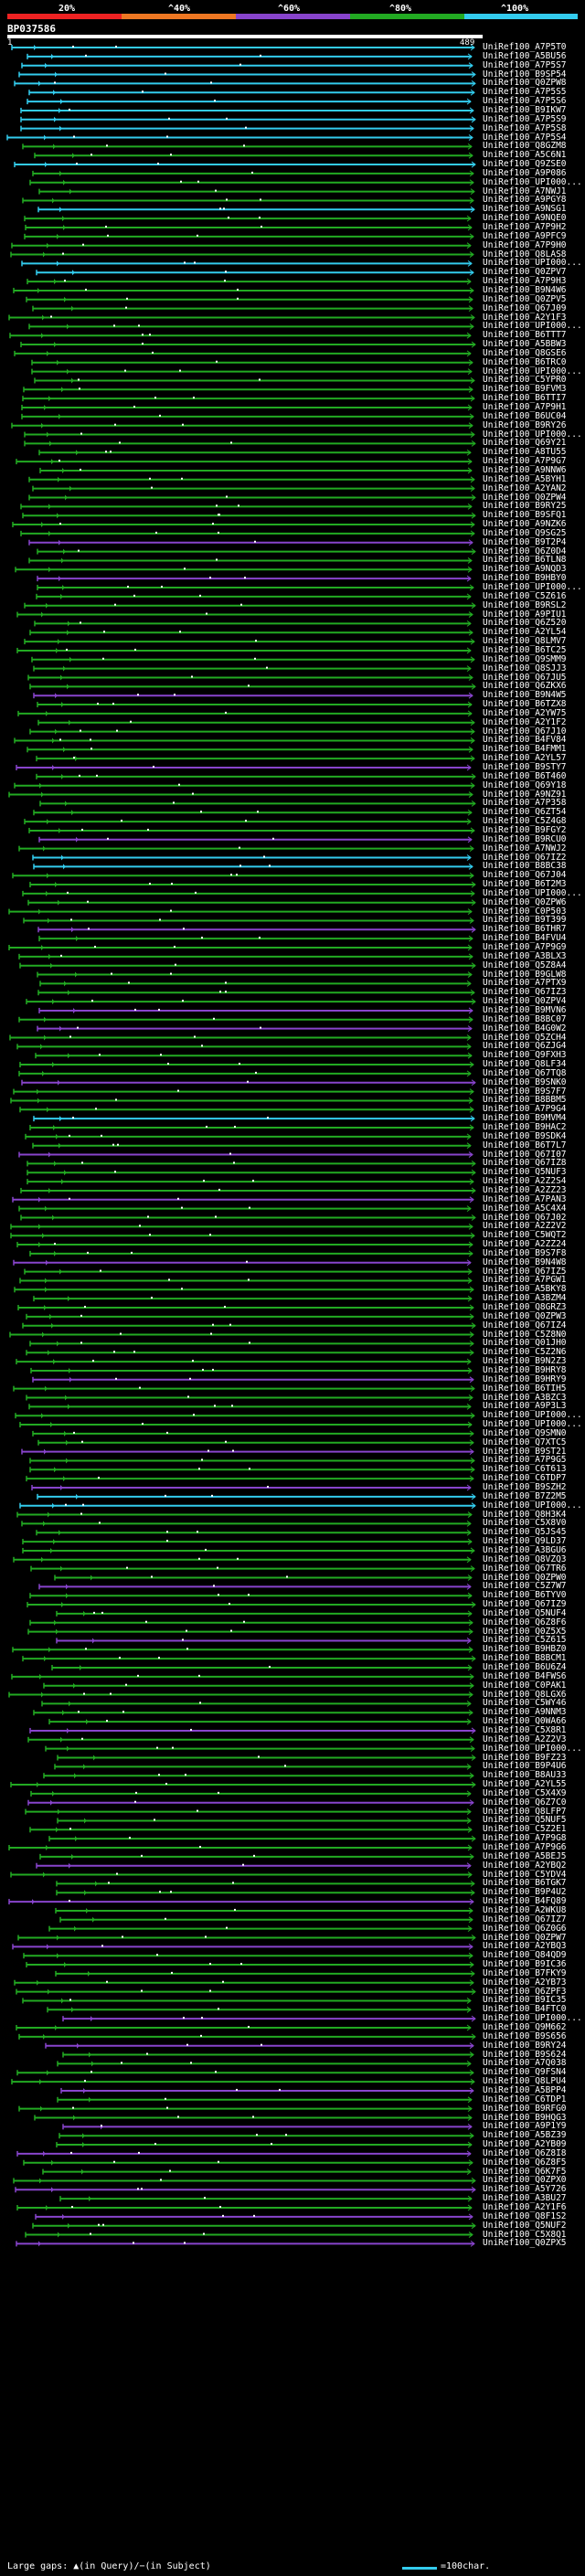 The width and height of the screenshot is (585, 2576). I want to click on hit-label: UniRef100_B9IKW7, so click(525, 109).